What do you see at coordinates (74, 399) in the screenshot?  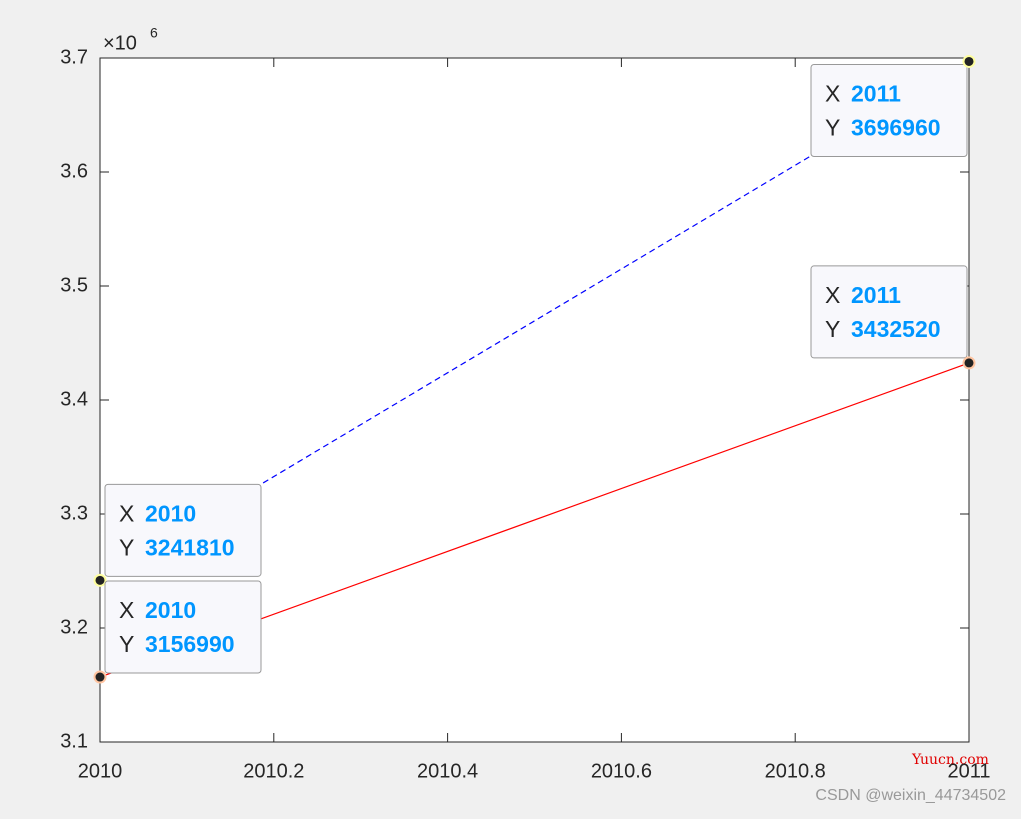 I see `y-tick-label: 3.4` at bounding box center [74, 399].